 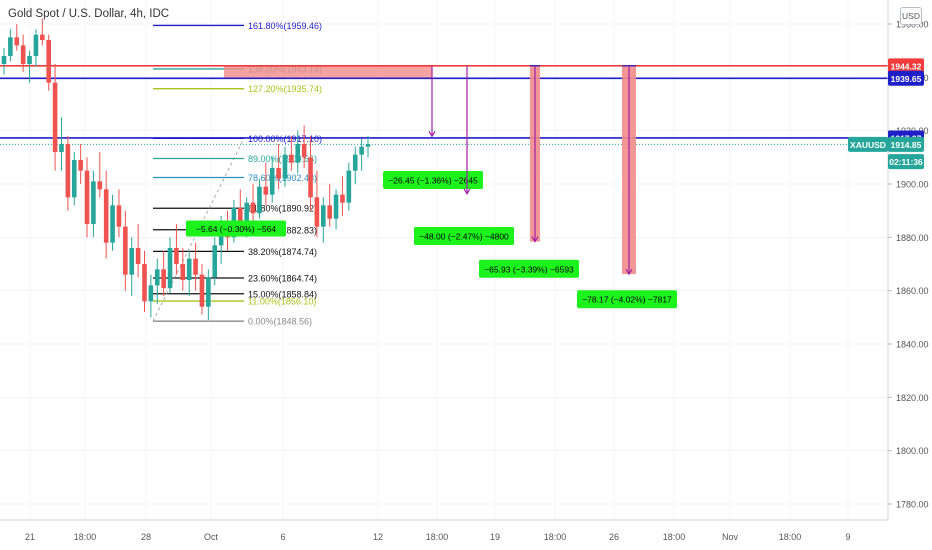 I want to click on short-position: −48.00 (−2.47%) −4800, so click(x=464, y=155).